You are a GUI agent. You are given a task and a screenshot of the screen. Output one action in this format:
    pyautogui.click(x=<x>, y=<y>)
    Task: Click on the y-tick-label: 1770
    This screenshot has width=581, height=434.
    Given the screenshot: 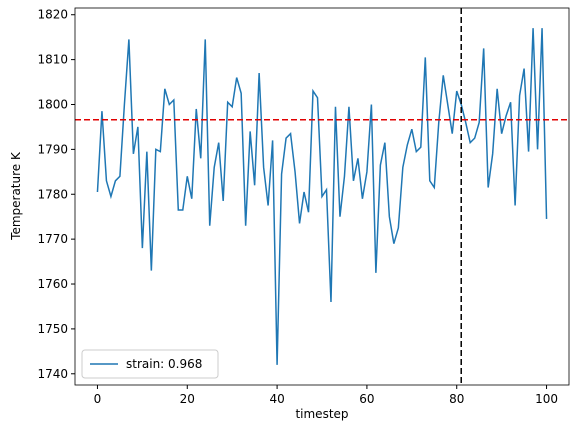 What is the action you would take?
    pyautogui.click(x=52, y=239)
    